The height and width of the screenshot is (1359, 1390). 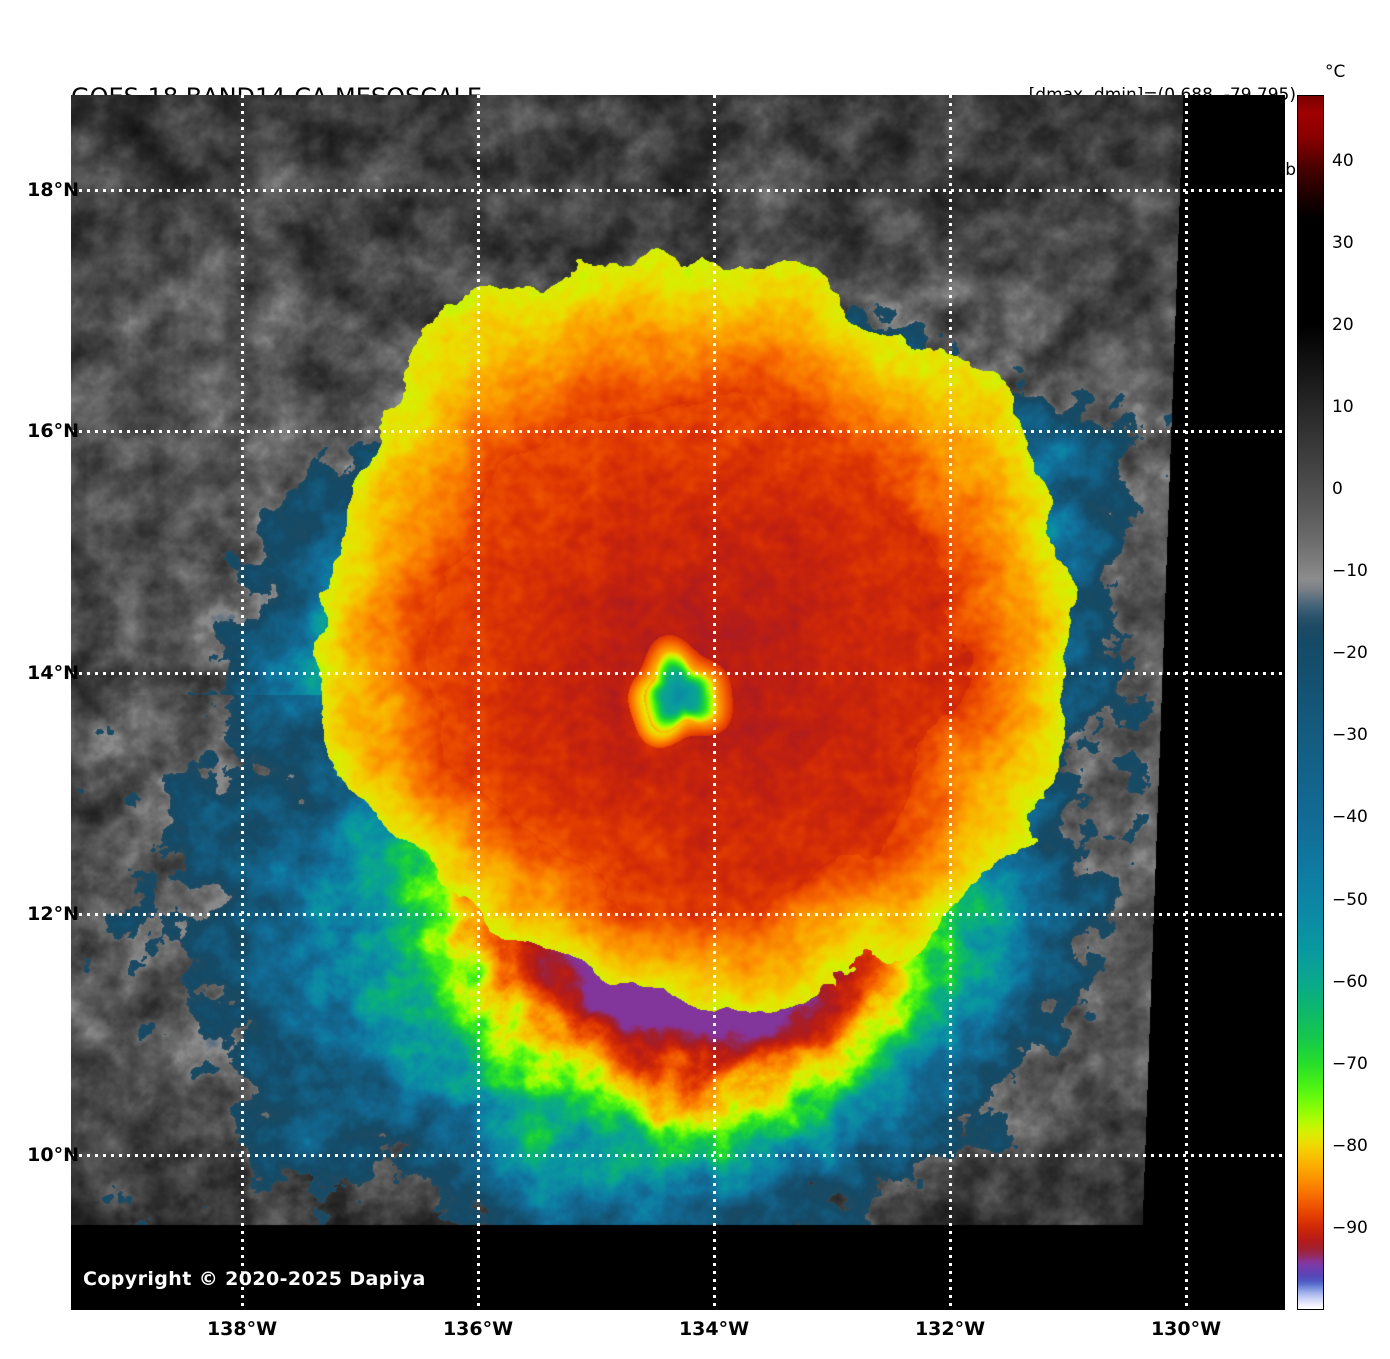 What do you see at coordinates (1337, 489) in the screenshot?
I see `colorbar-tick-label: 0` at bounding box center [1337, 489].